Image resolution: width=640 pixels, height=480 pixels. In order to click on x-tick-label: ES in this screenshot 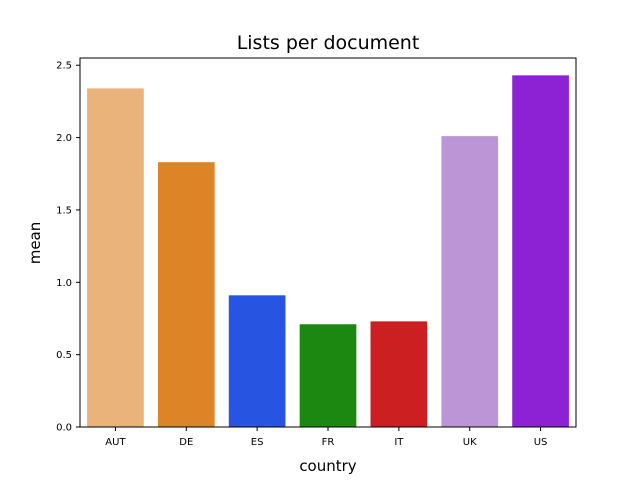, I will do `click(257, 442)`.